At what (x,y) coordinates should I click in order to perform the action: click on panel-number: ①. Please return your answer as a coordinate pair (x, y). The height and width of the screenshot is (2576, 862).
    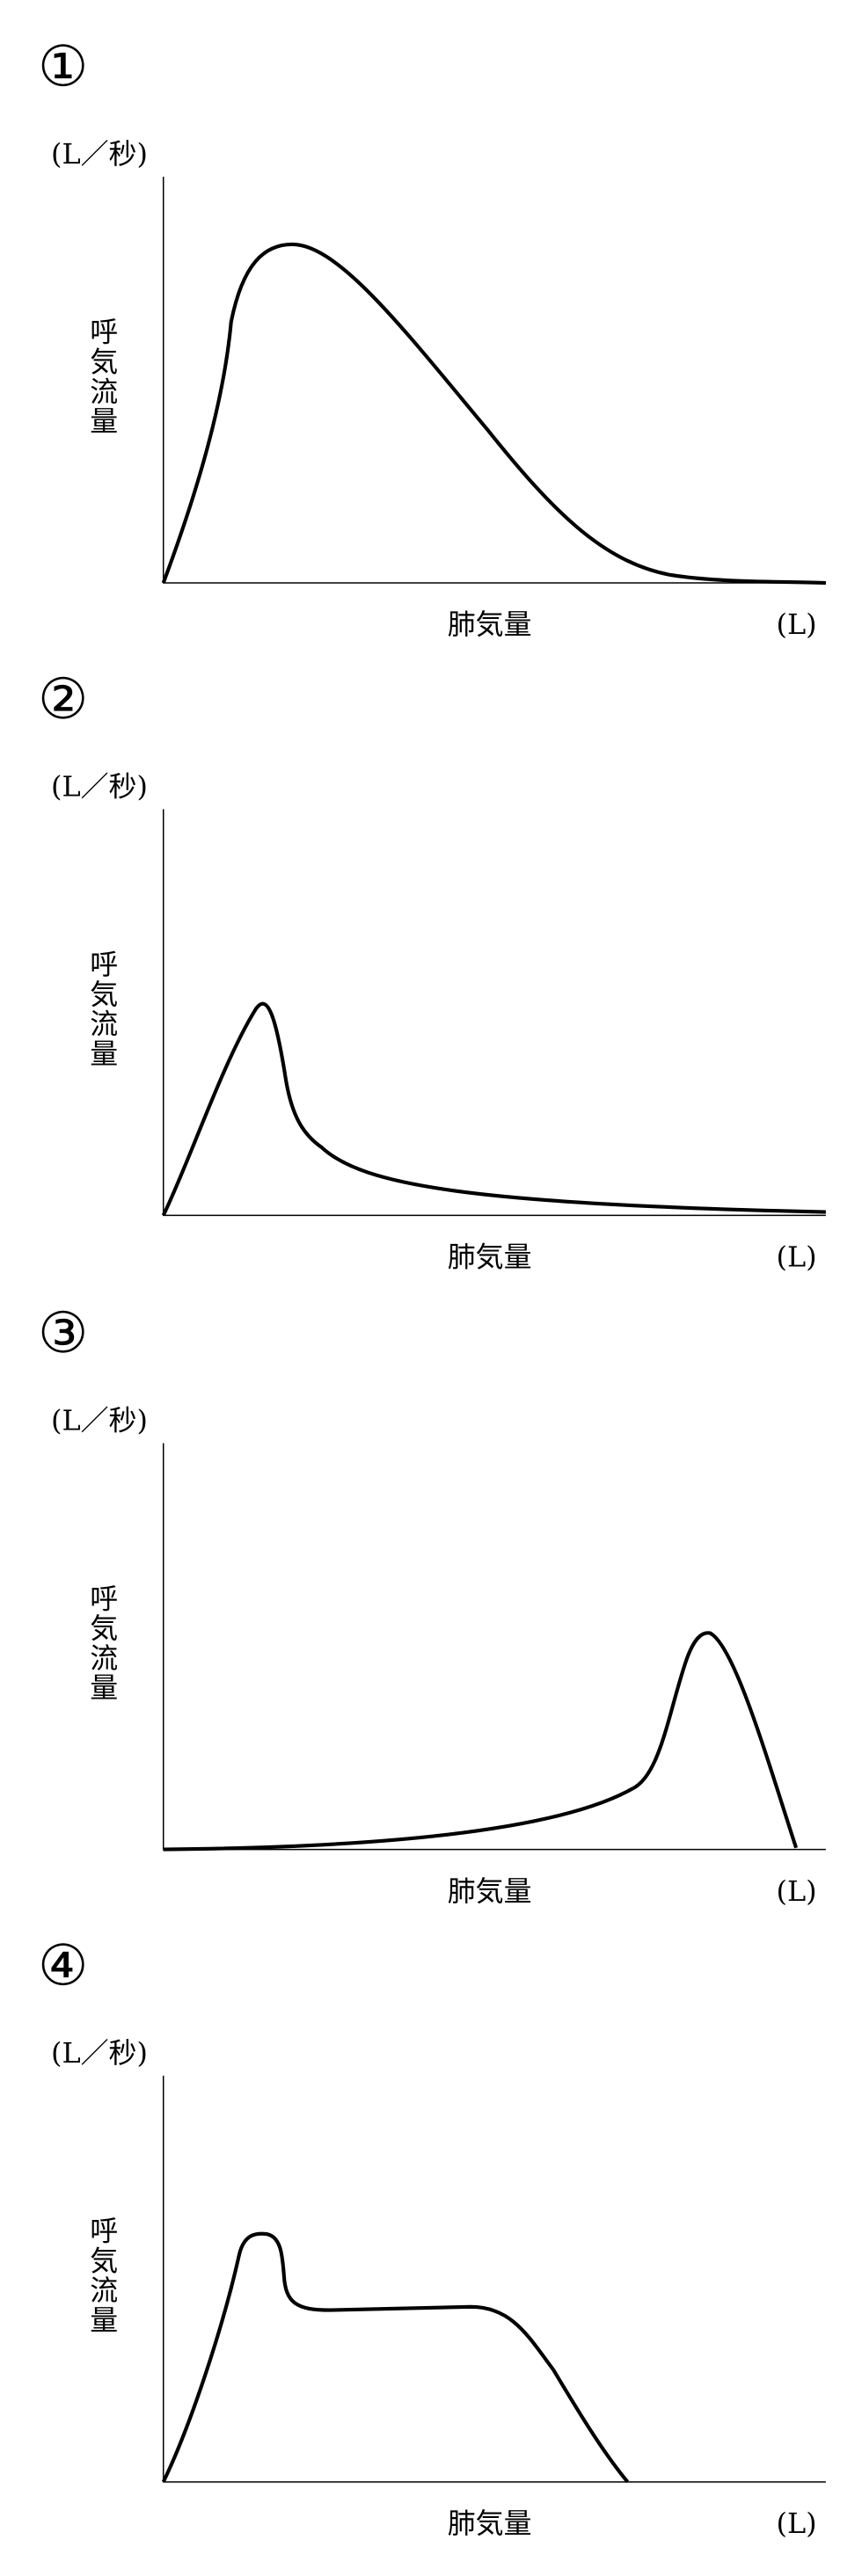
    Looking at the image, I should click on (63, 67).